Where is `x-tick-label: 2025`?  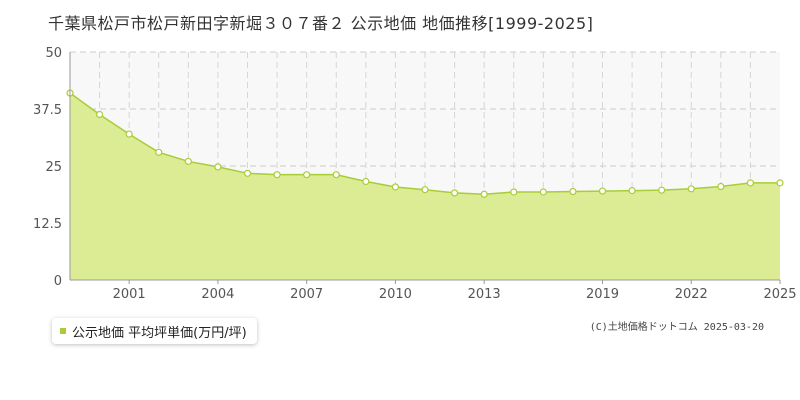
x-tick-label: 2025 is located at coordinates (779, 294).